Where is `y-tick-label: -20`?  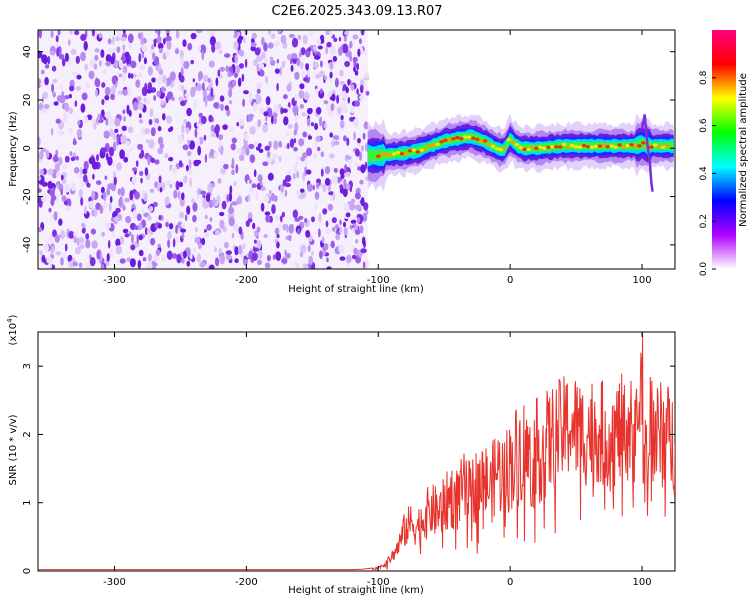 y-tick-label: -20 is located at coordinates (27, 196).